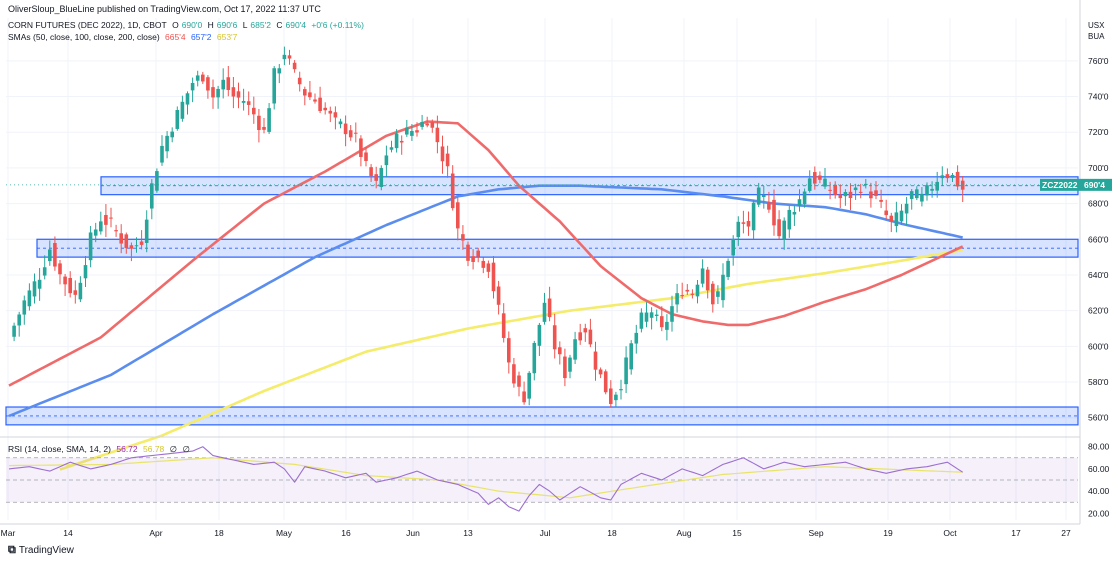 The width and height of the screenshot is (1120, 568). What do you see at coordinates (12, 550) in the screenshot?
I see `tradingview-mark-icon: ⧉` at bounding box center [12, 550].